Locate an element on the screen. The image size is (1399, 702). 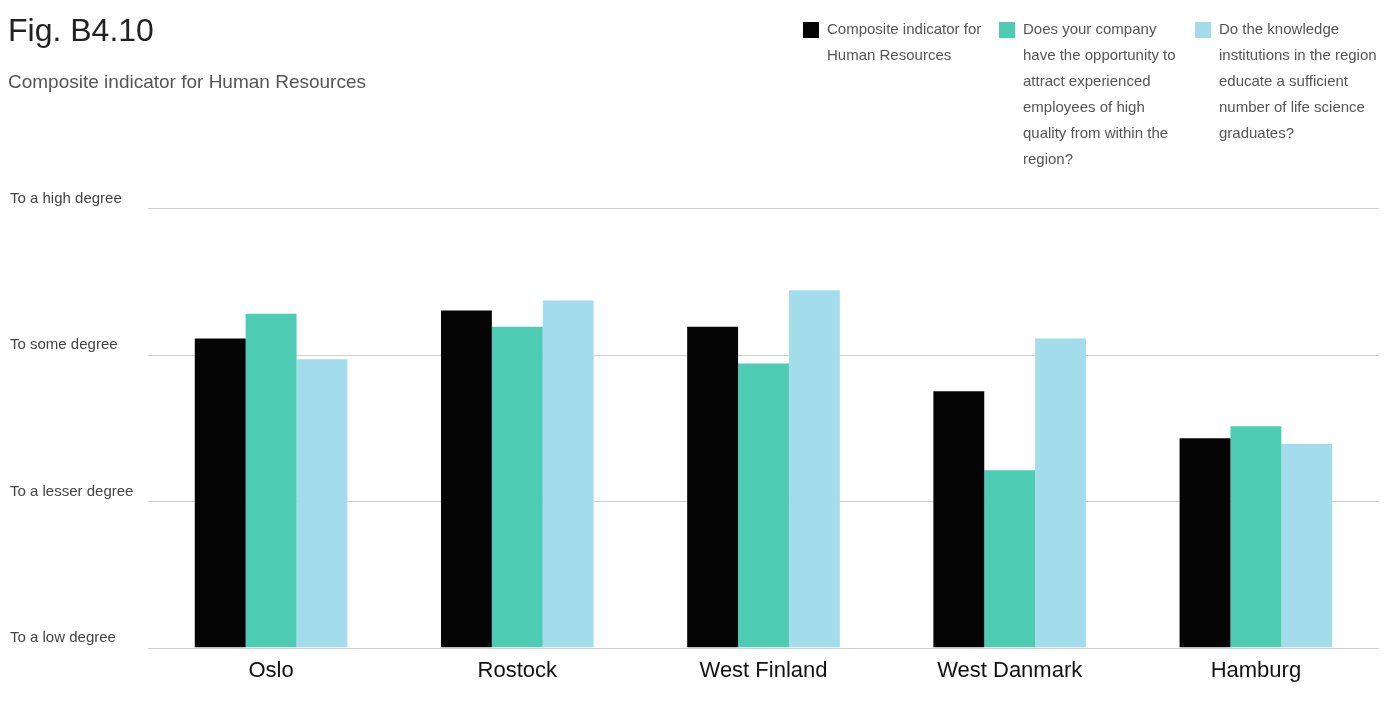
ref-line-label: To a lesser degree is located at coordinates (72, 490).